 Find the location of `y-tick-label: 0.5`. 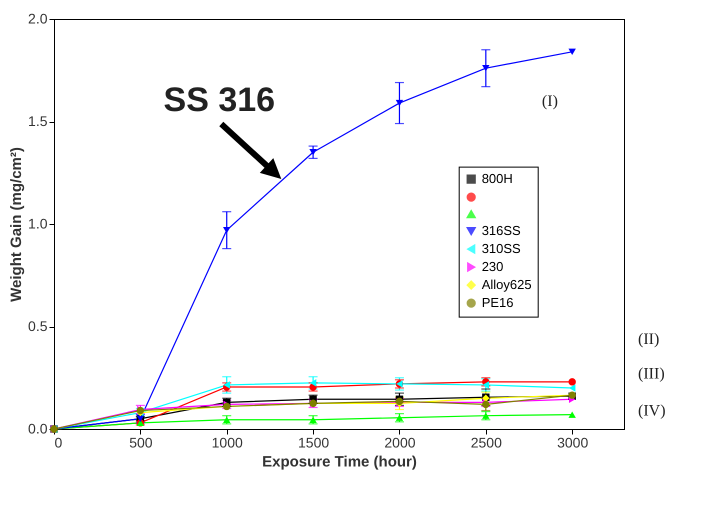

y-tick-label: 0.5 is located at coordinates (38, 326).